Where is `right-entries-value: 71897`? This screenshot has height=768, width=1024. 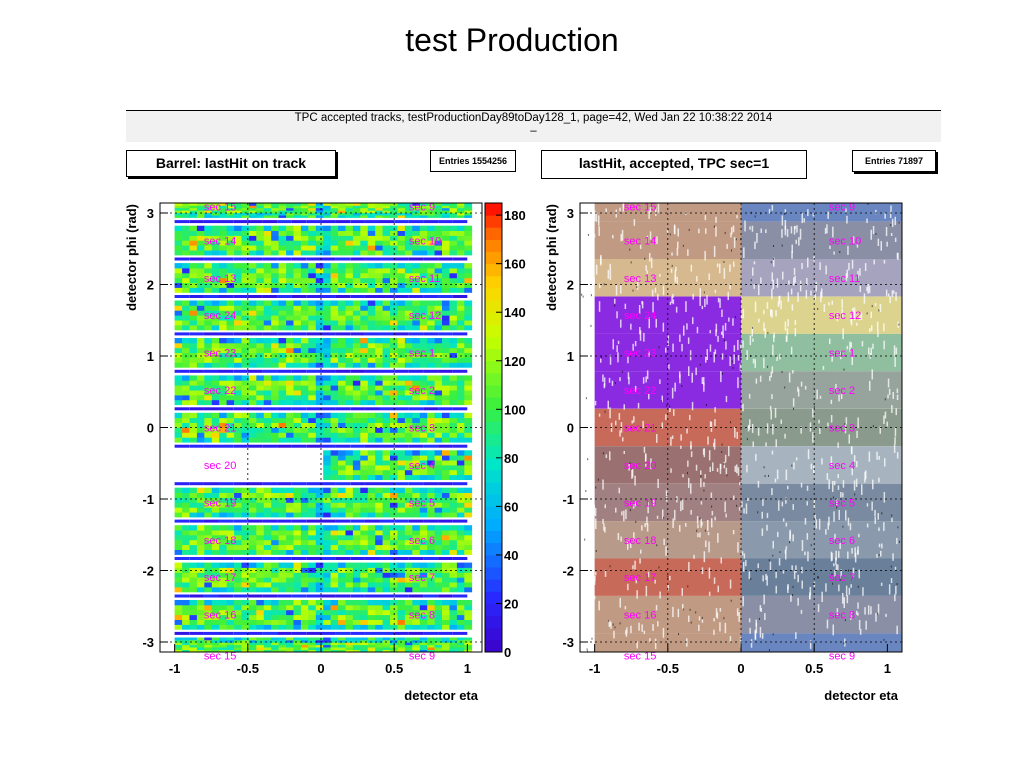
right-entries-value: 71897 is located at coordinates (911, 161).